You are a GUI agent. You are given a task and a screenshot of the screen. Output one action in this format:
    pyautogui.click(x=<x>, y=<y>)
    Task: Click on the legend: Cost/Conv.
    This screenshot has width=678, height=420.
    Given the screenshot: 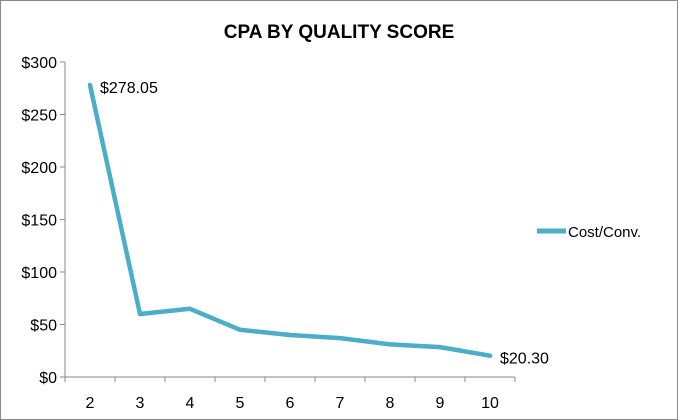 What is the action you would take?
    pyautogui.click(x=589, y=232)
    